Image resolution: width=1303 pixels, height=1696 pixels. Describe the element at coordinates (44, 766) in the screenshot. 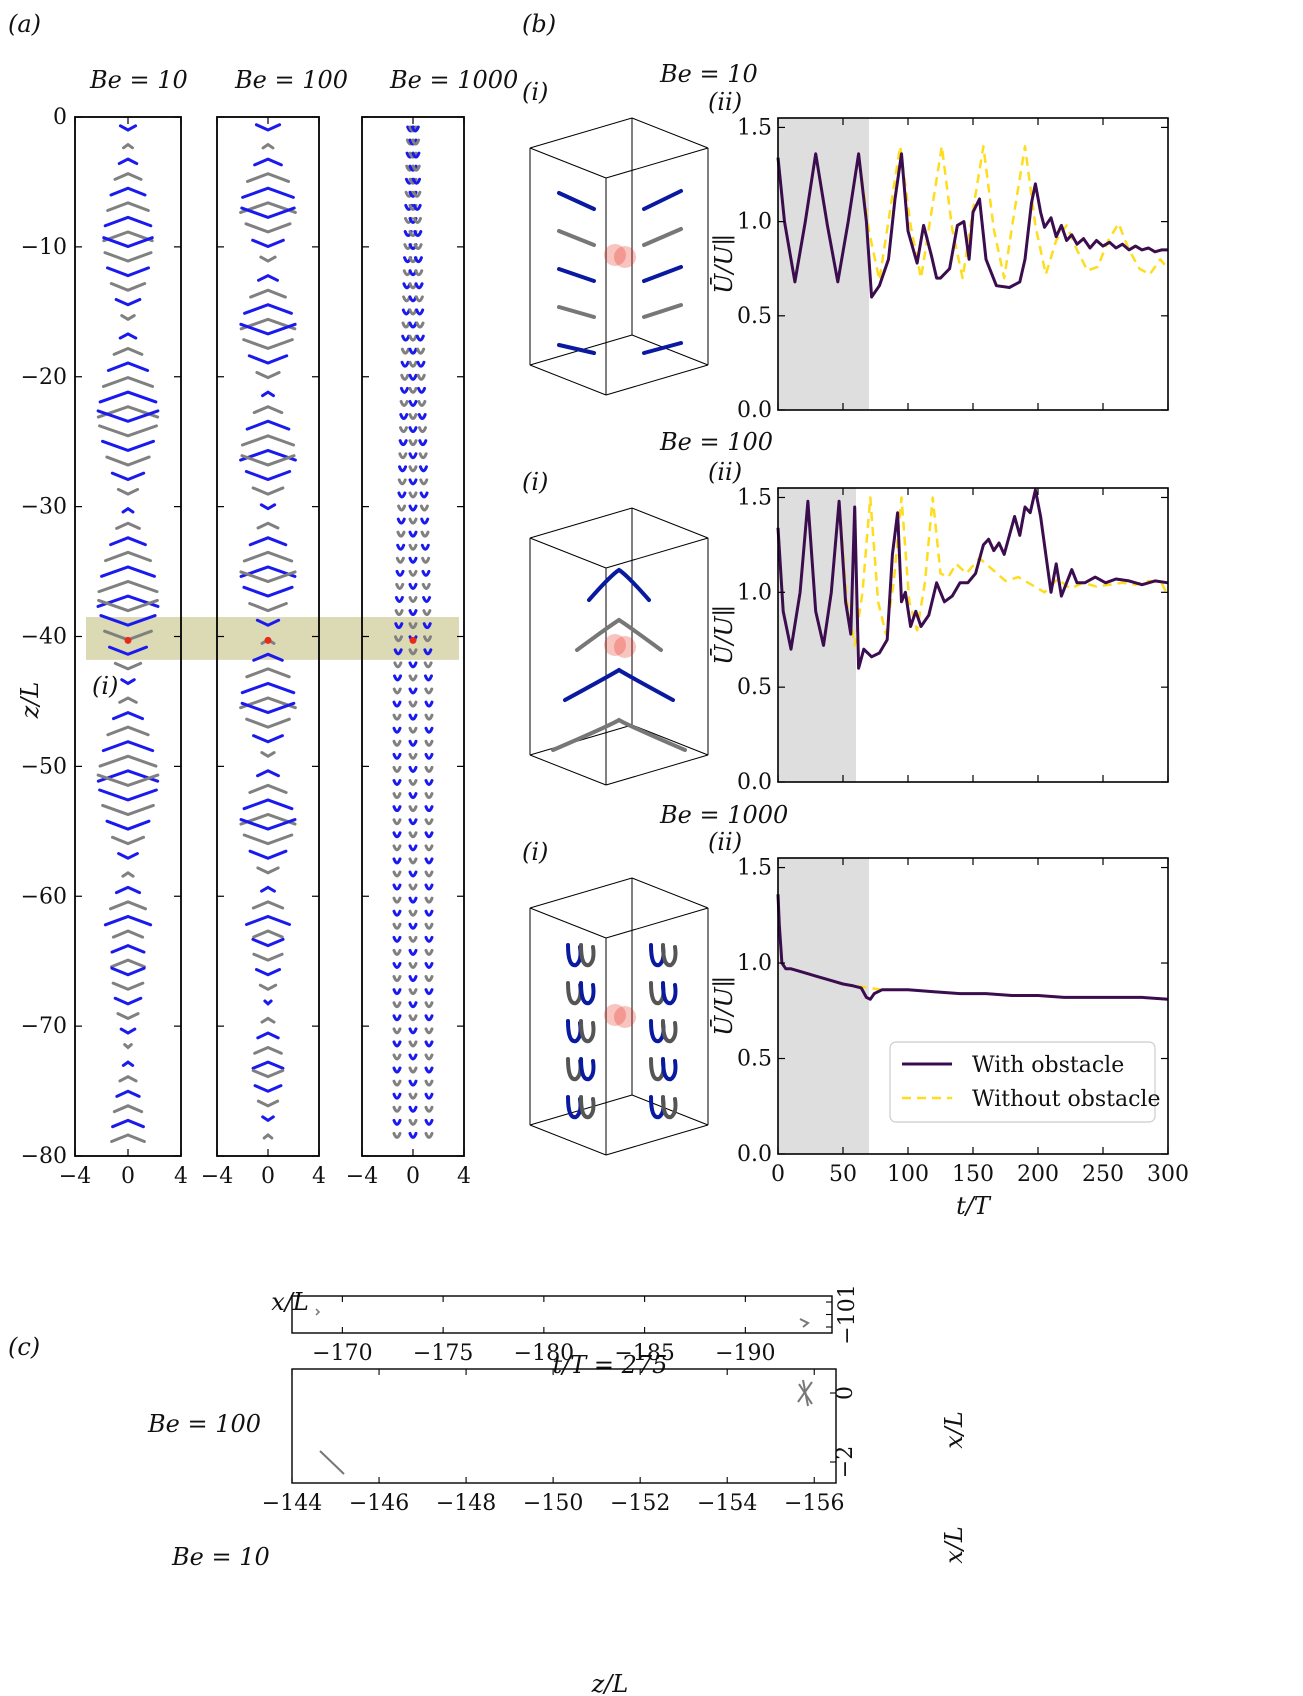

I see `ytick-label: −50` at that location.